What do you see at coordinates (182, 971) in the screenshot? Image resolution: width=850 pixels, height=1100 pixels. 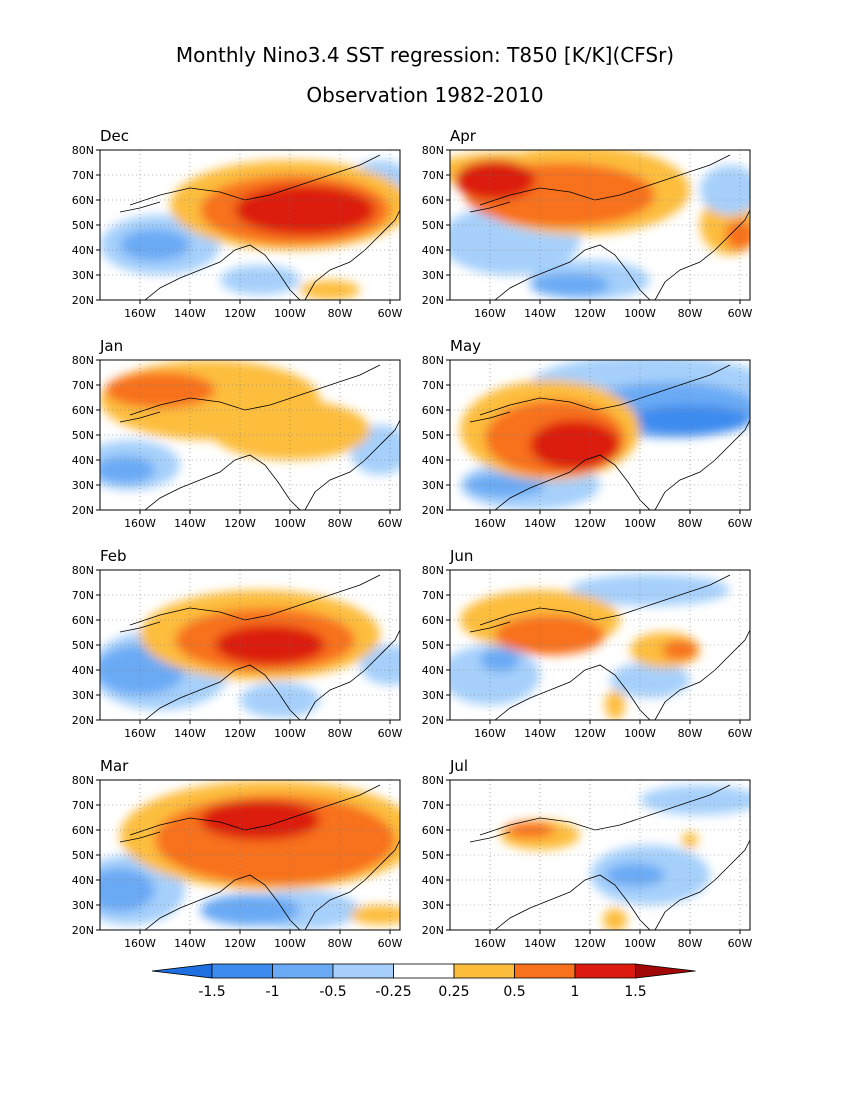 I see `colorbar-left-arrow` at bounding box center [182, 971].